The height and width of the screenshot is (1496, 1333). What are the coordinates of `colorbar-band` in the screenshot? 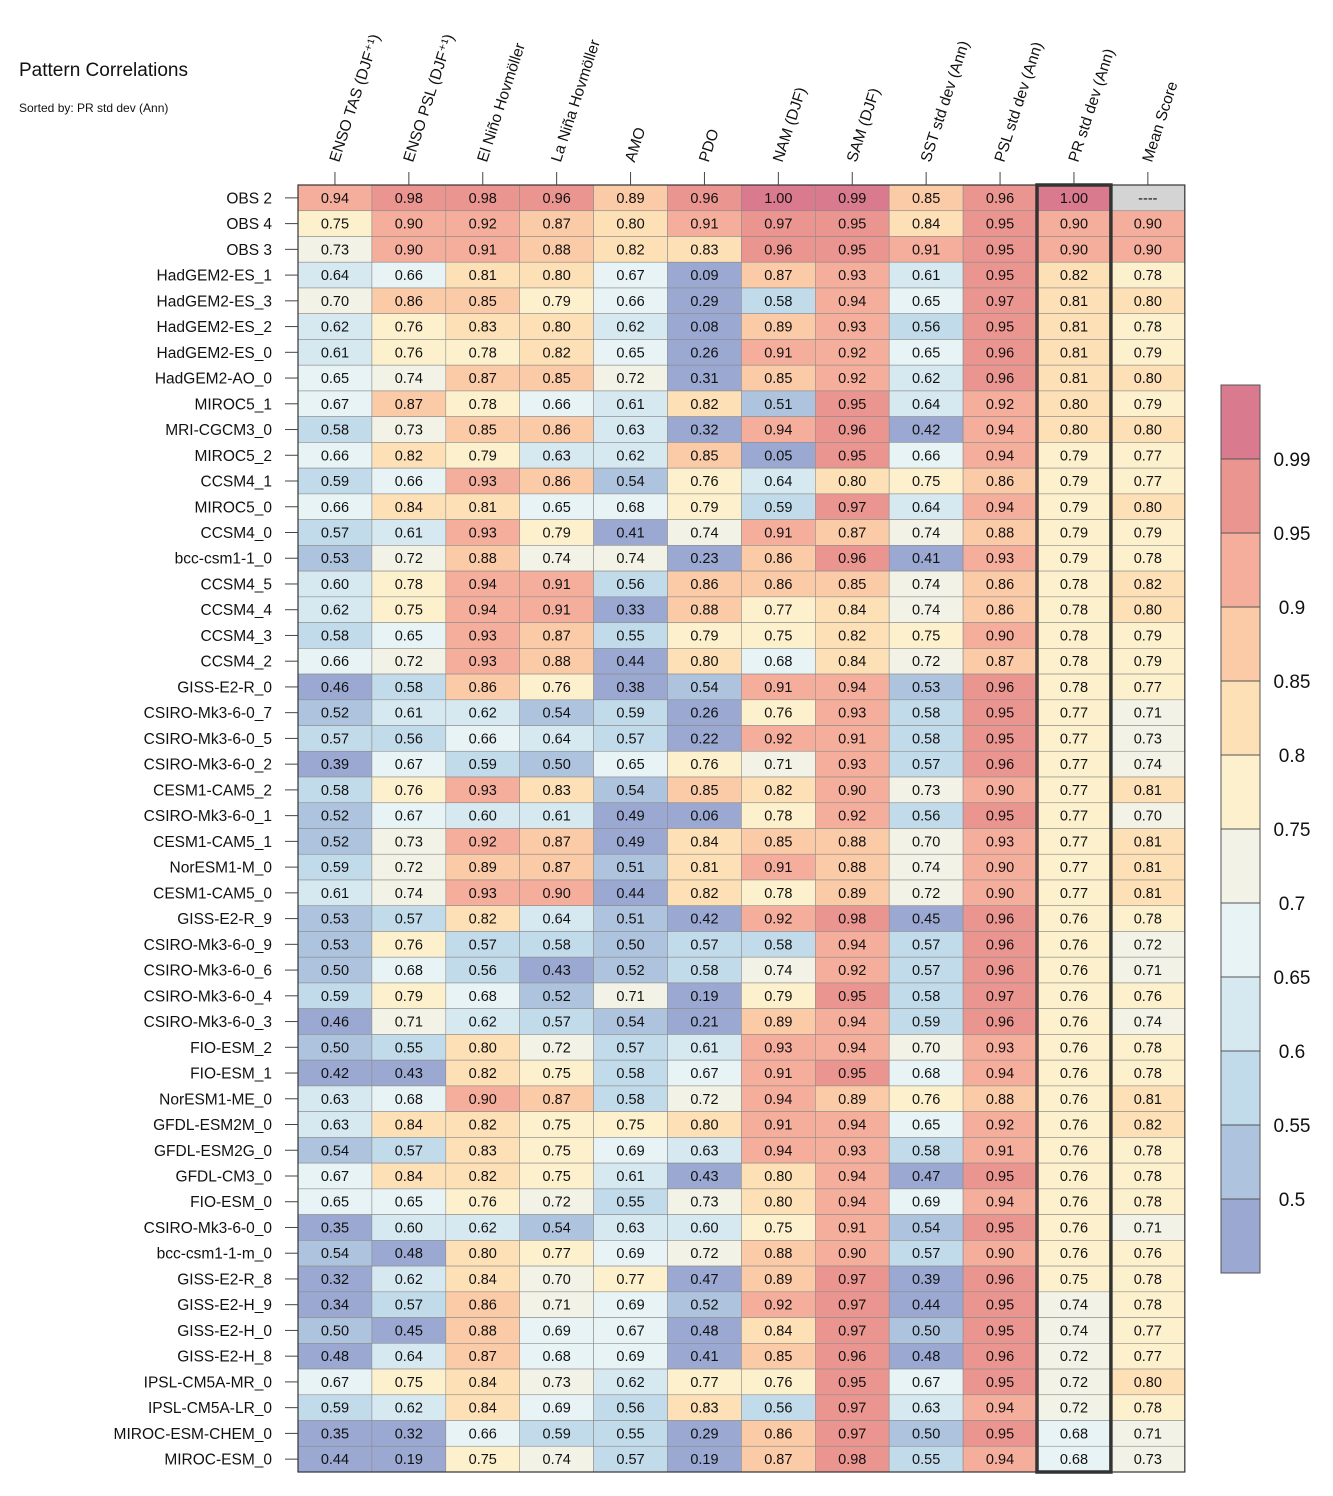 It's located at (1240, 1236).